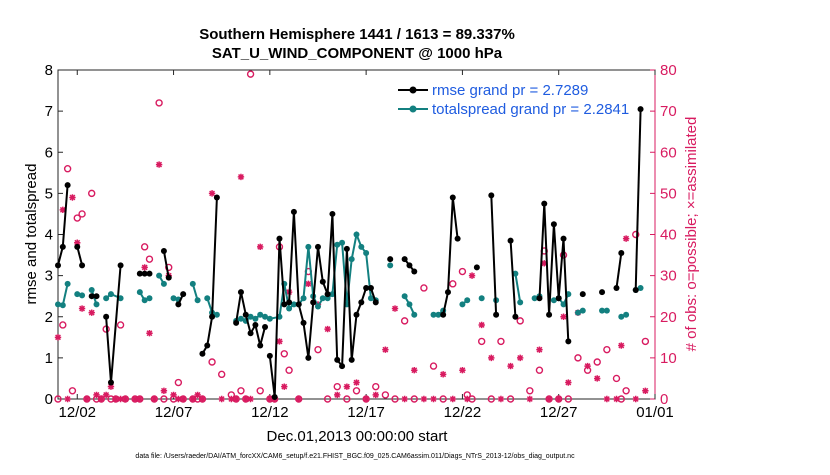  I want to click on y-right-tick-label: 70, so click(668, 111).